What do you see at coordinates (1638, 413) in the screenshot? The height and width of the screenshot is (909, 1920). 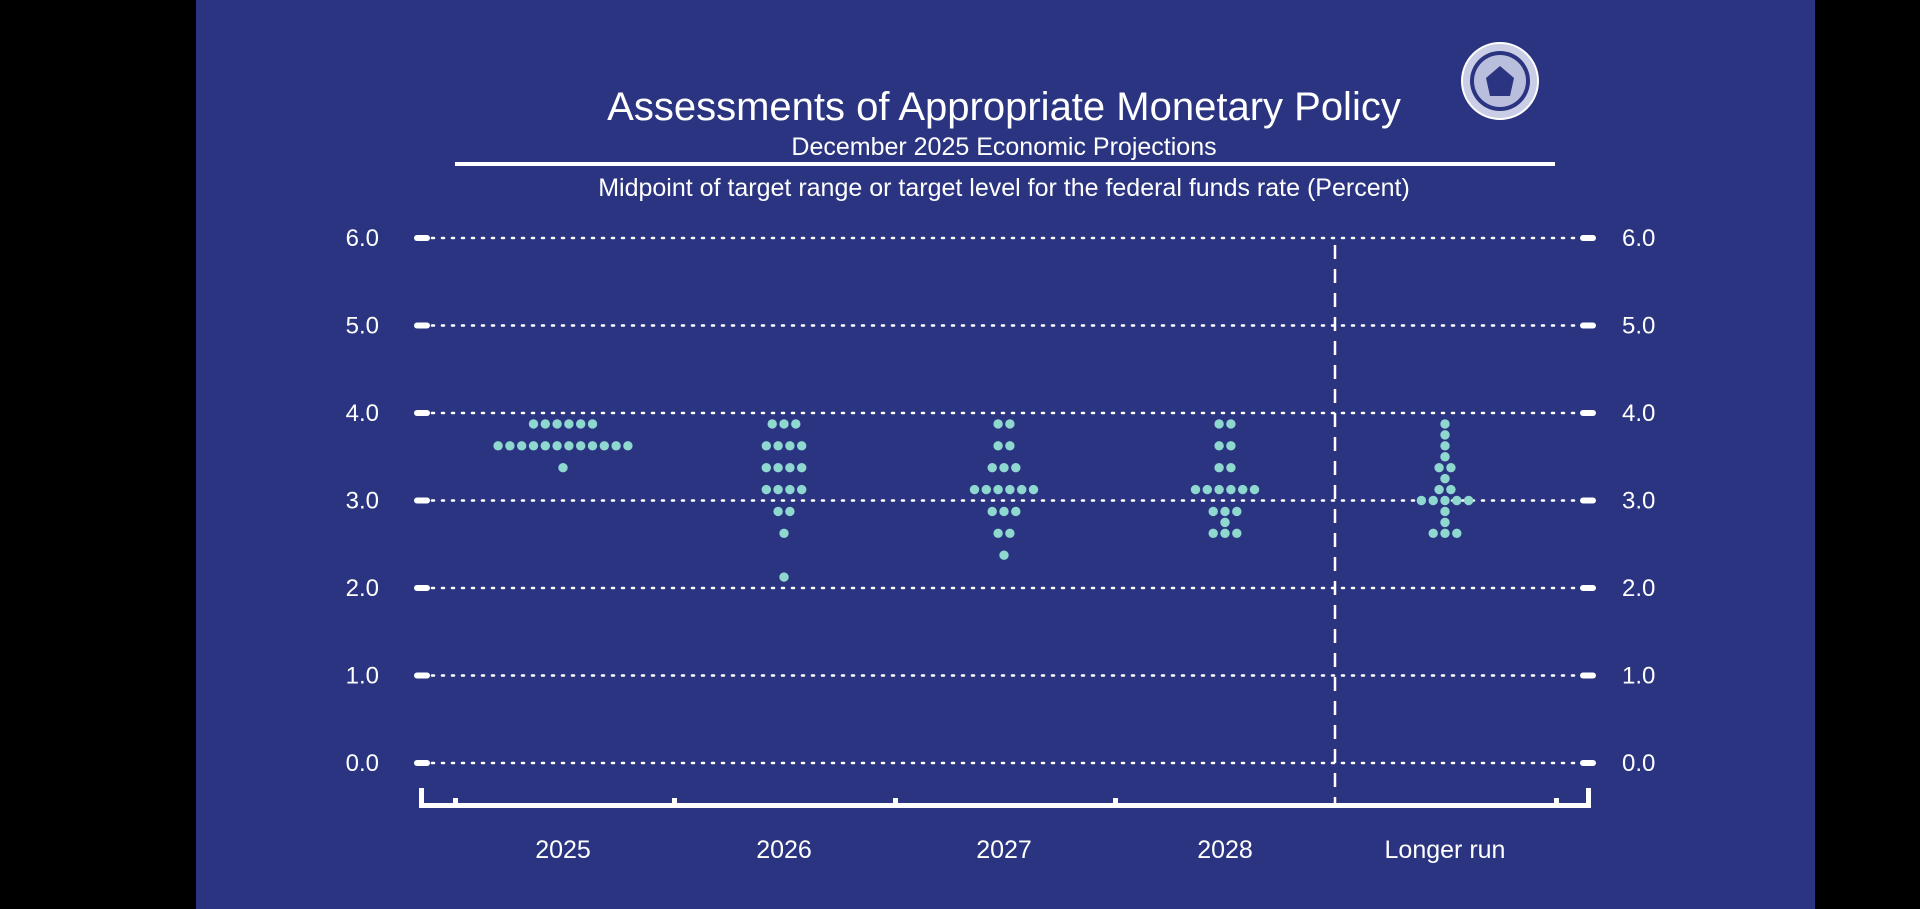 I see `y-tick-label-right: 4.0` at bounding box center [1638, 413].